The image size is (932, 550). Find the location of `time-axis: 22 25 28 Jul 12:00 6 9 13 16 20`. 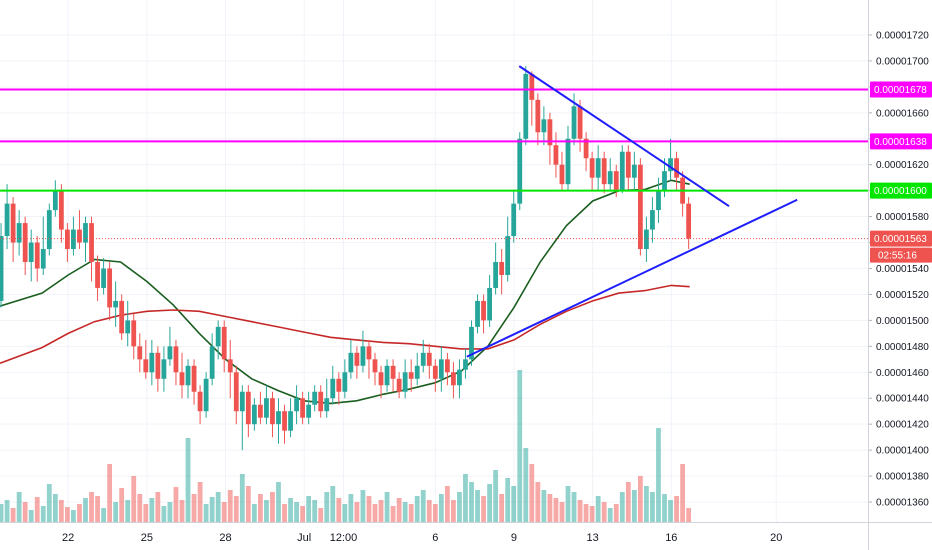

time-axis: 22 25 28 Jul 12:00 6 9 13 16 20 is located at coordinates (466, 533).